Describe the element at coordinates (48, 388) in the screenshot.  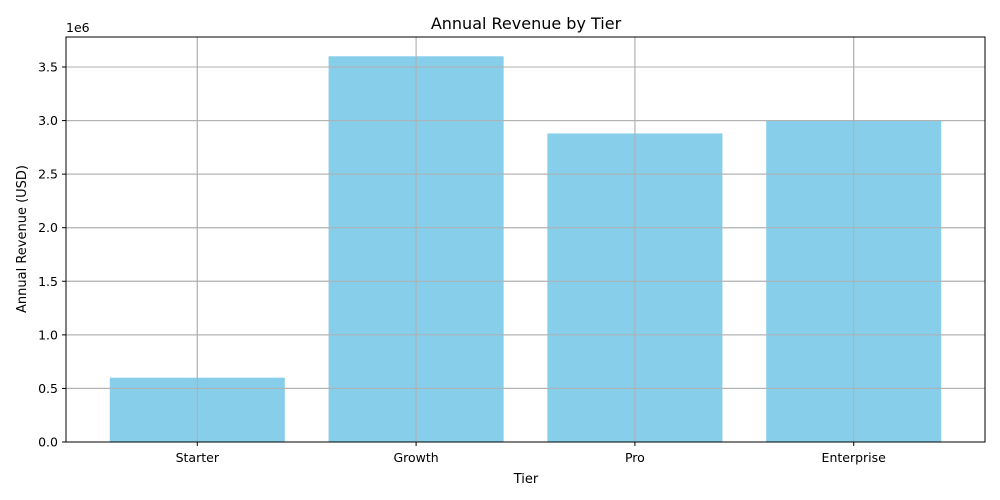
I see `y-tick-label: 0.5` at that location.